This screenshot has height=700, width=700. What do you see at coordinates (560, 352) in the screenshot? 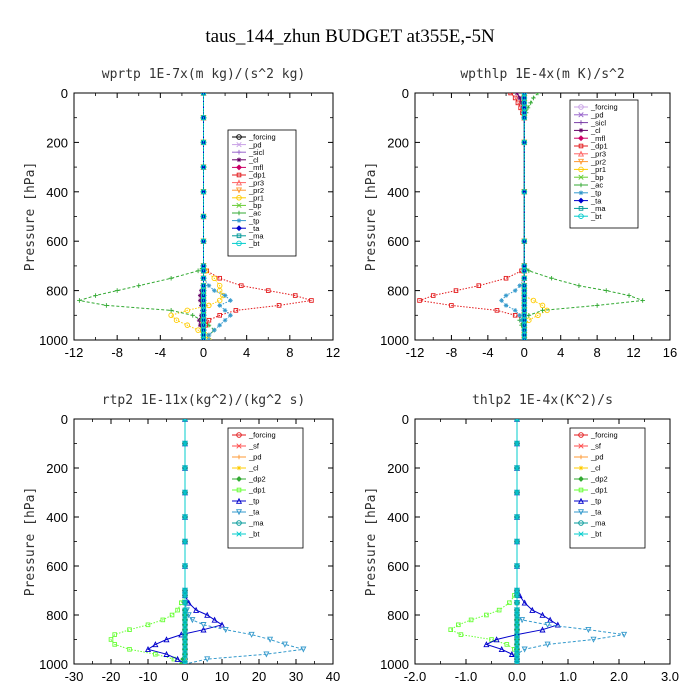
I see `x-tick-label: 4` at bounding box center [560, 352].